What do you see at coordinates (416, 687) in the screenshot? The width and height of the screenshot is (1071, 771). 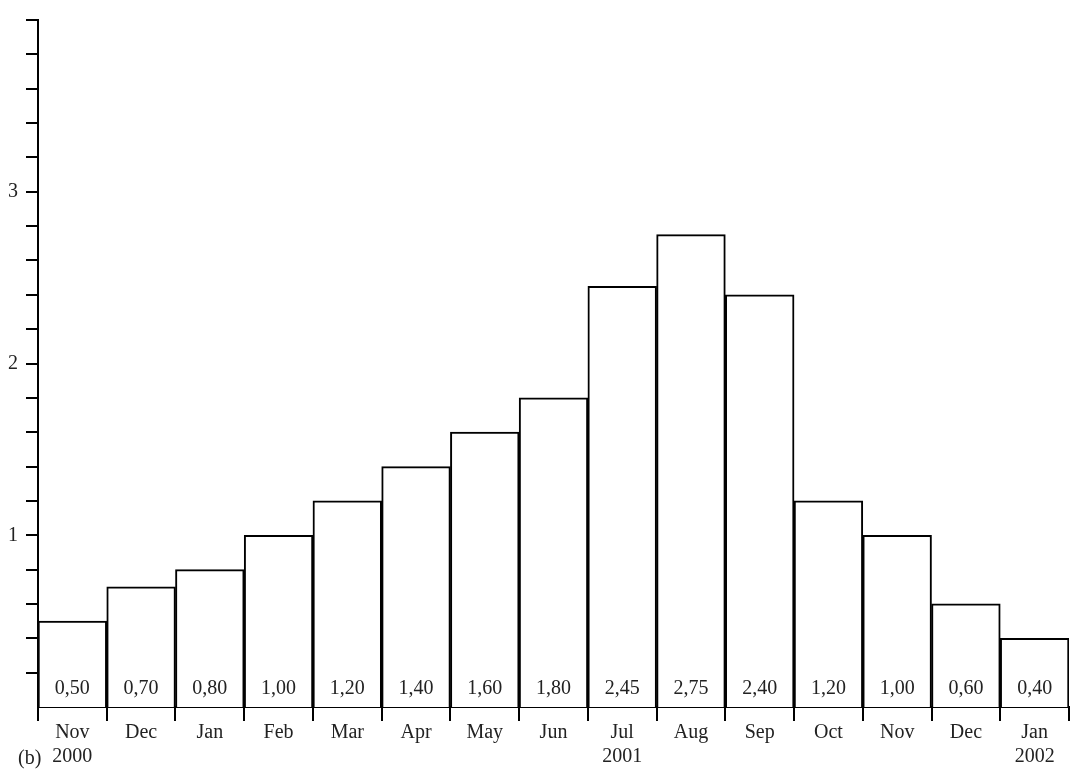 I see `data-label: 1,40` at bounding box center [416, 687].